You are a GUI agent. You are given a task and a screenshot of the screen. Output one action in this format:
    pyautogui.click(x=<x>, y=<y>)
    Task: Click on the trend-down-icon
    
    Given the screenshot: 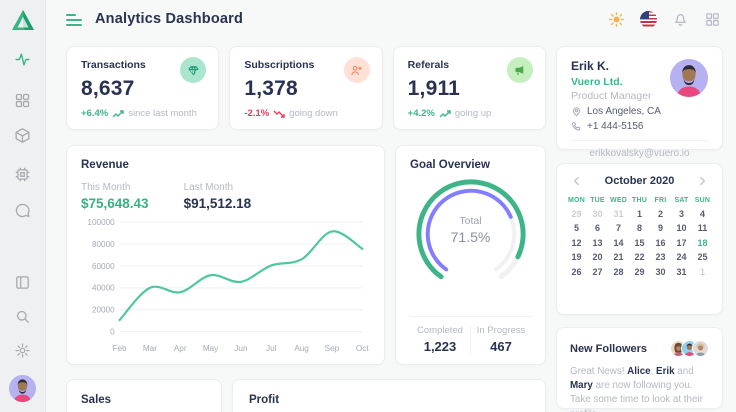 What is the action you would take?
    pyautogui.click(x=279, y=114)
    